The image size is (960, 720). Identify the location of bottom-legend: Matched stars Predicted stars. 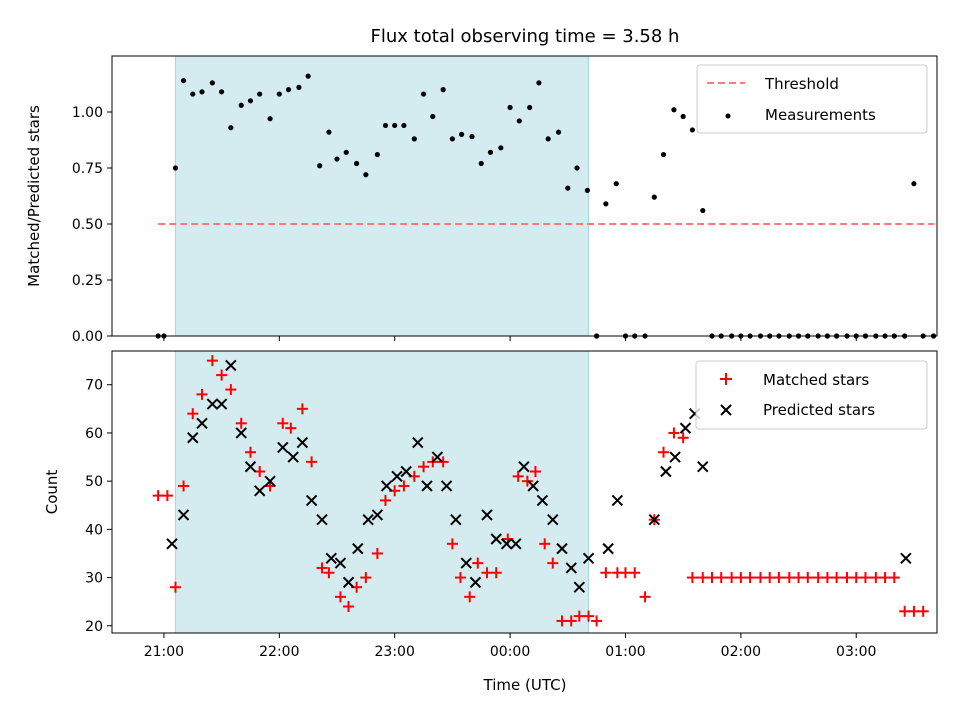
(811, 395).